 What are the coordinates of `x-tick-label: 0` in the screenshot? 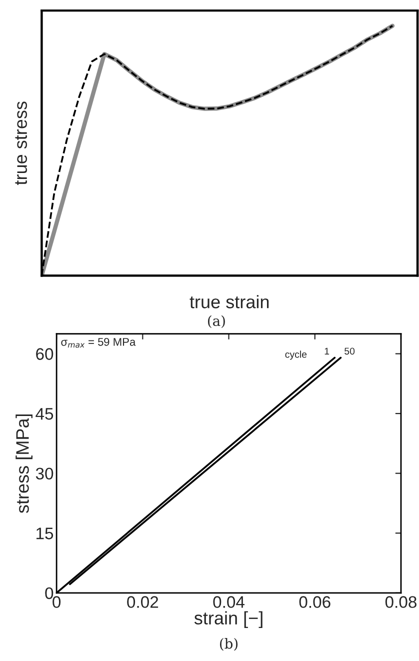 It's located at (56, 602).